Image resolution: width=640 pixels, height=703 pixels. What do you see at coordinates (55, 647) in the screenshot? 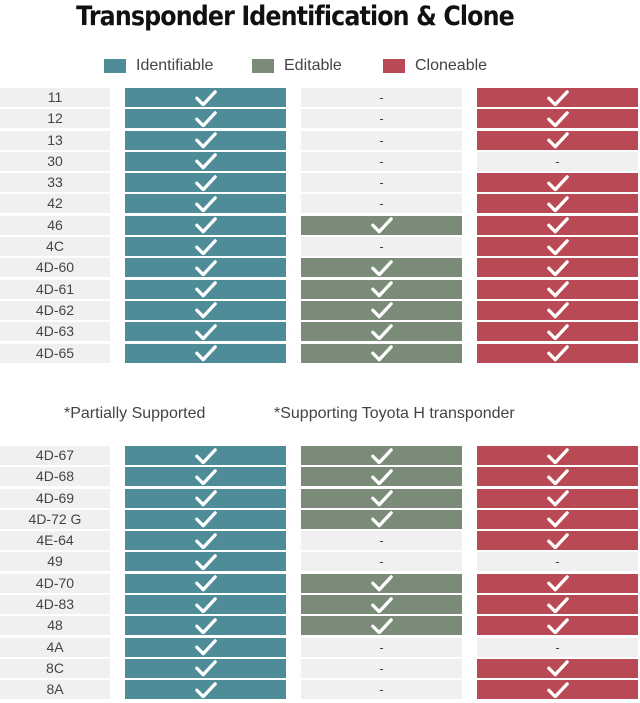
I see `row-label: 4A` at bounding box center [55, 647].